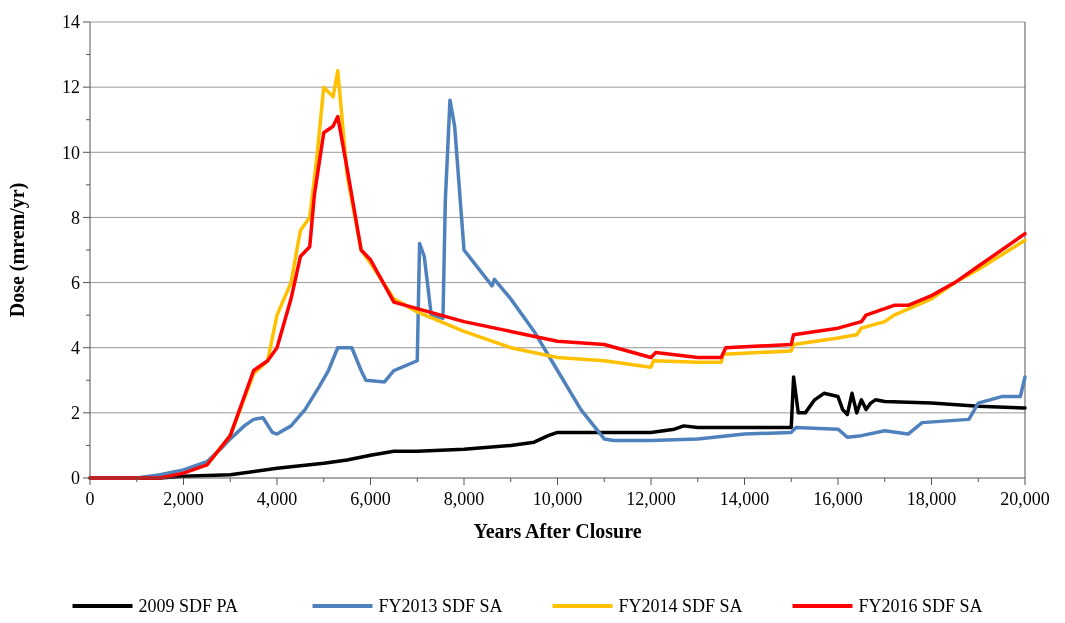 The width and height of the screenshot is (1065, 623). I want to click on y-axis-title: Dose (mrem/yr), so click(17, 250).